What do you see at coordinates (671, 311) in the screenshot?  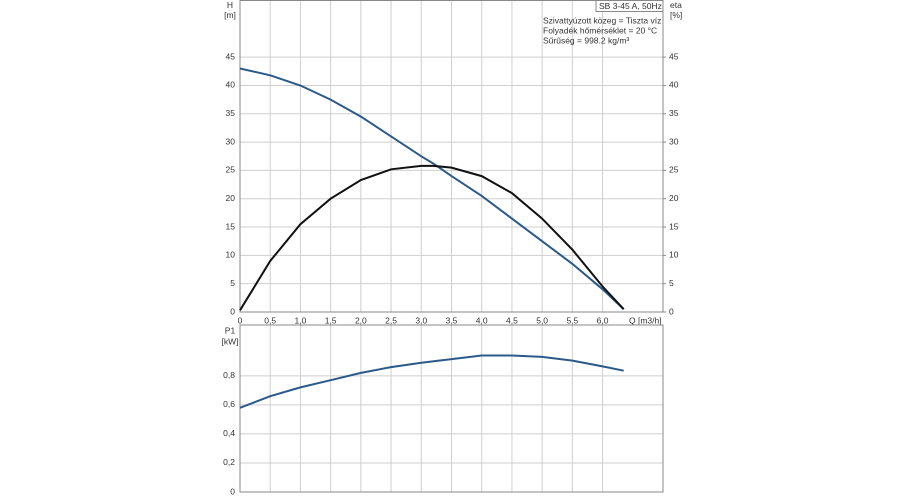 I see `y2-tick-label: 0` at bounding box center [671, 311].